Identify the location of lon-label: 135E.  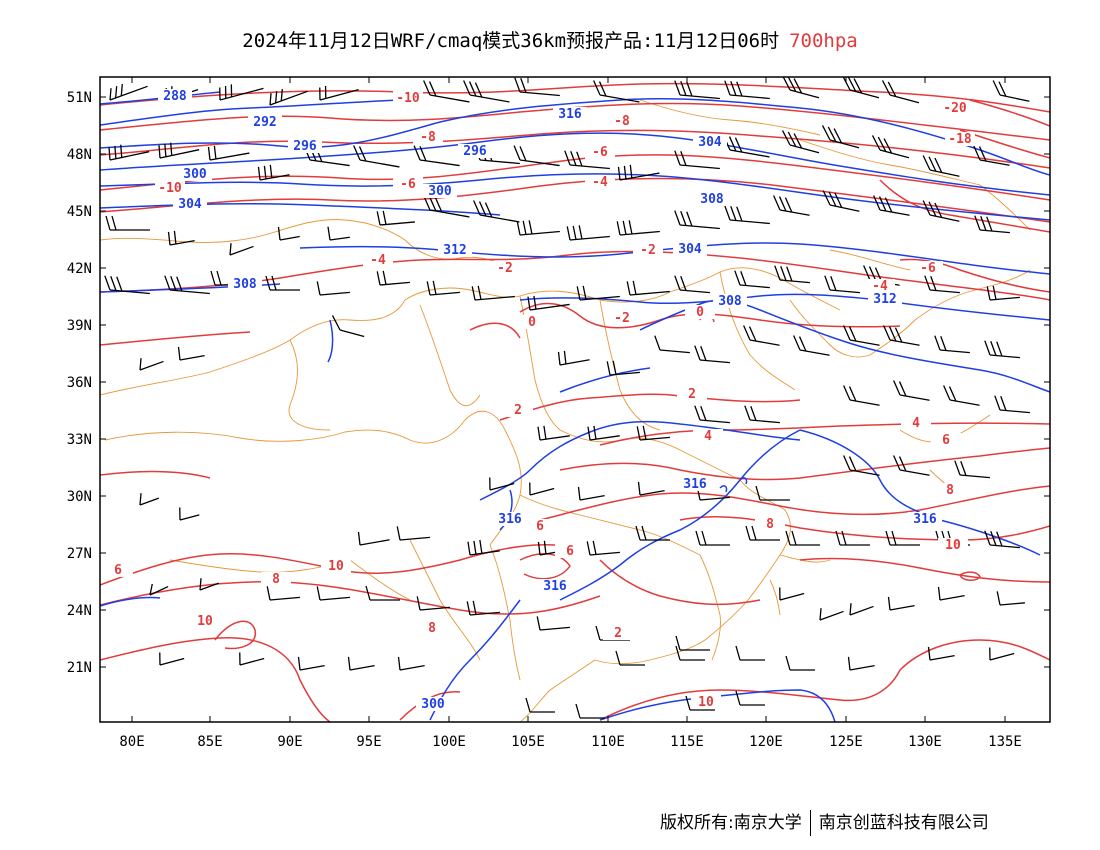
(1005, 742).